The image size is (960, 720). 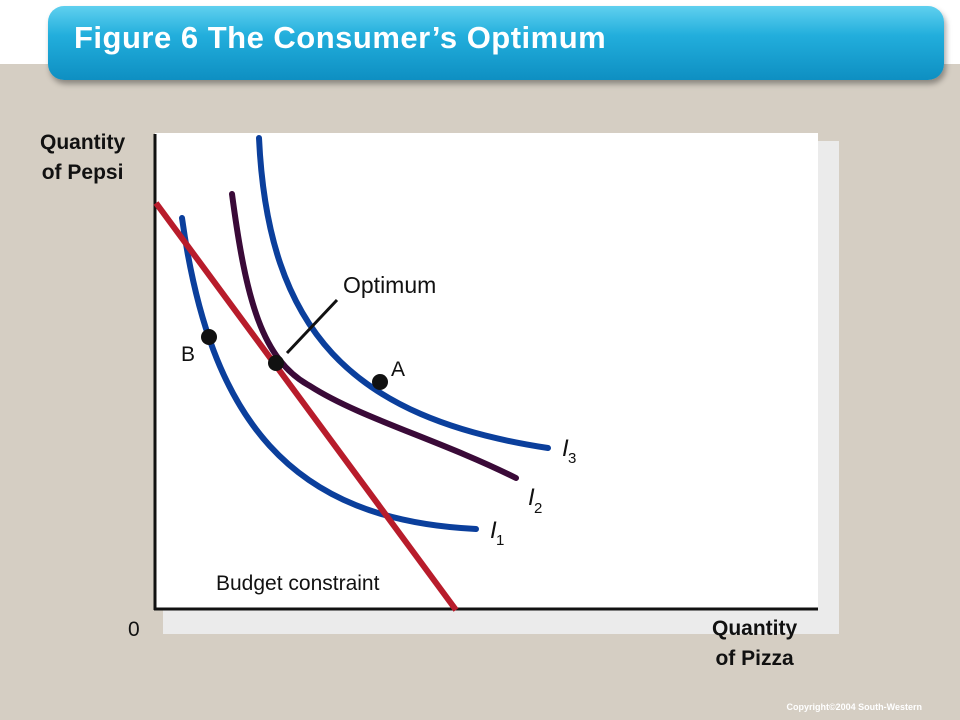 What do you see at coordinates (531, 497) in the screenshot?
I see `i2-label: I` at bounding box center [531, 497].